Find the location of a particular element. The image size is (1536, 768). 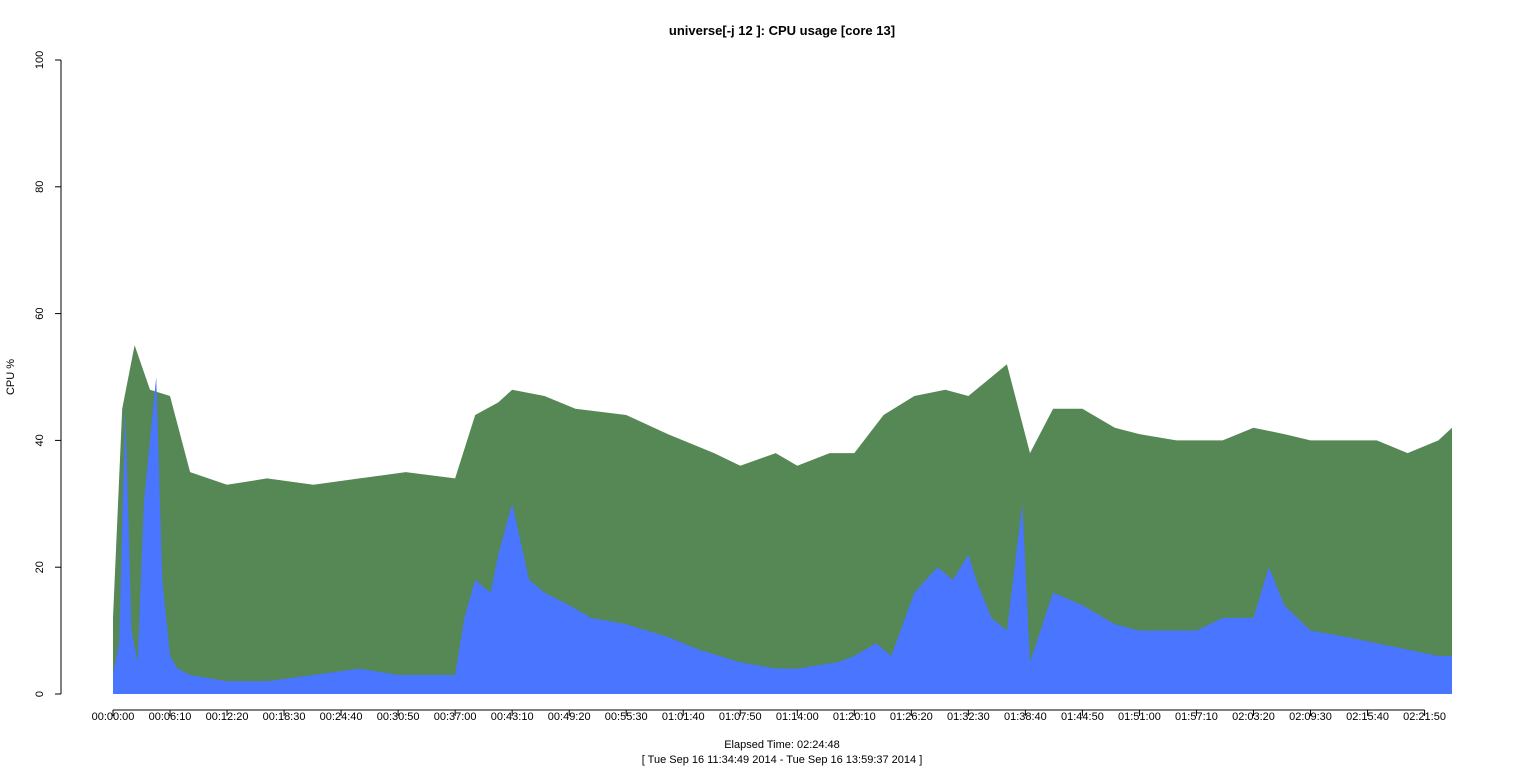

x-tick-label: 02:15:40 is located at coordinates (1367, 717).